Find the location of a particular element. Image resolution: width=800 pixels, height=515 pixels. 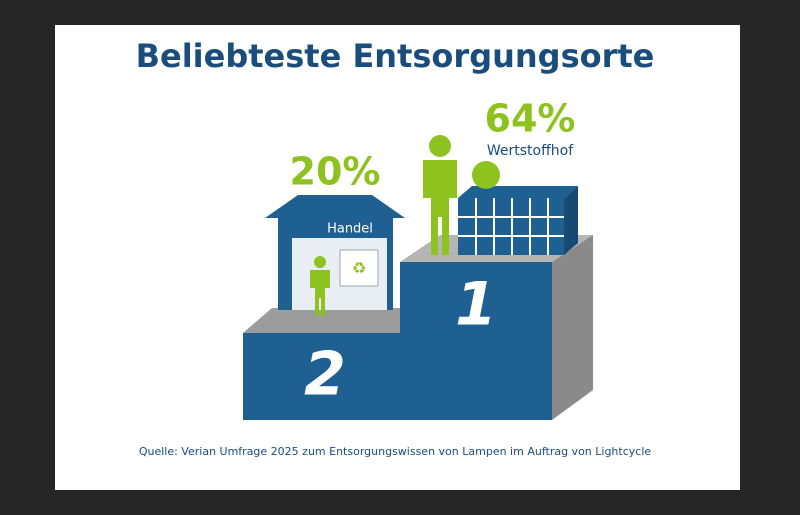

roof is located at coordinates (335, 206).